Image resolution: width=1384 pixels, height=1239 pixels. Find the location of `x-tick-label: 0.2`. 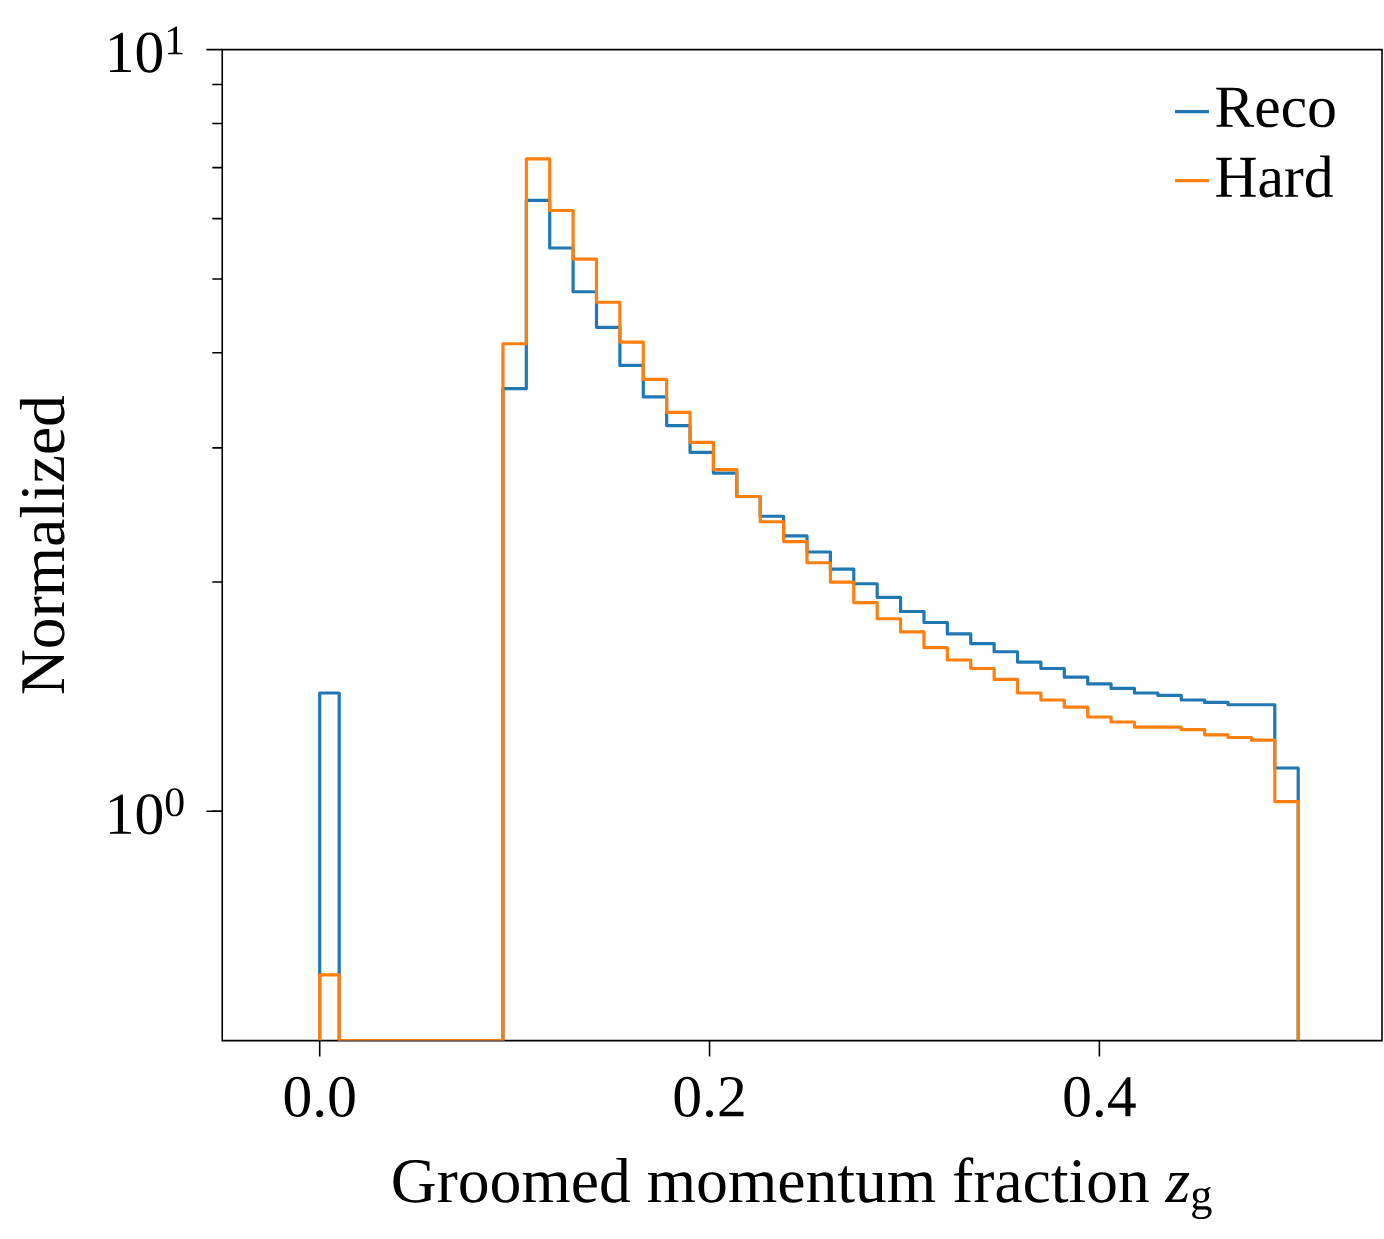

x-tick-label: 0.2 is located at coordinates (709, 1097).